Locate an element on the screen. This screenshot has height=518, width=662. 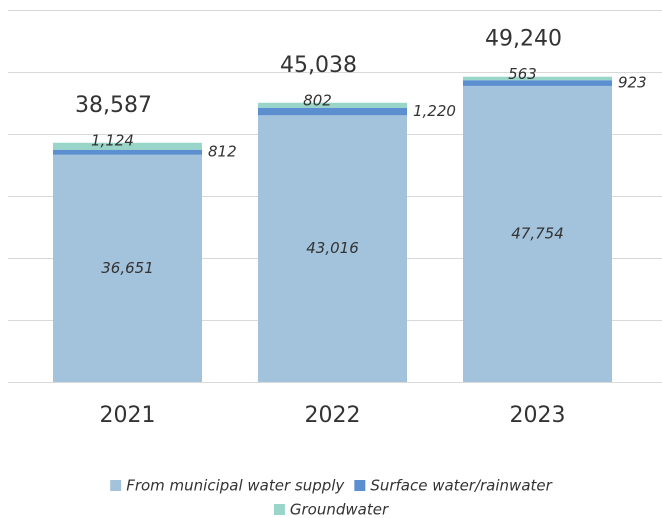
total-label: 45,038 is located at coordinates (318, 65).